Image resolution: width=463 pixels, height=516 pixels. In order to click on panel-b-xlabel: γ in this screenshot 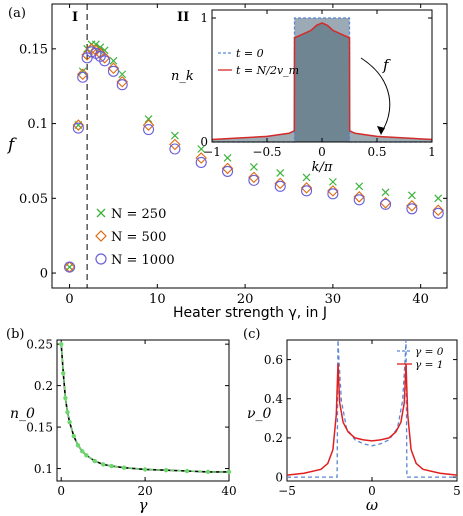, I will do `click(143, 505)`.